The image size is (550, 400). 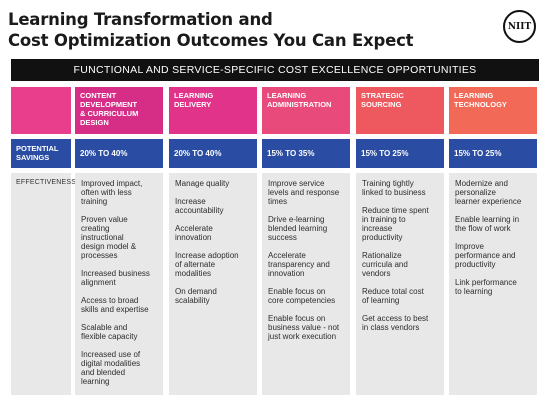 What do you see at coordinates (37, 148) in the screenshot?
I see `savings-label-line-1: POTENTIAL` at bounding box center [37, 148].